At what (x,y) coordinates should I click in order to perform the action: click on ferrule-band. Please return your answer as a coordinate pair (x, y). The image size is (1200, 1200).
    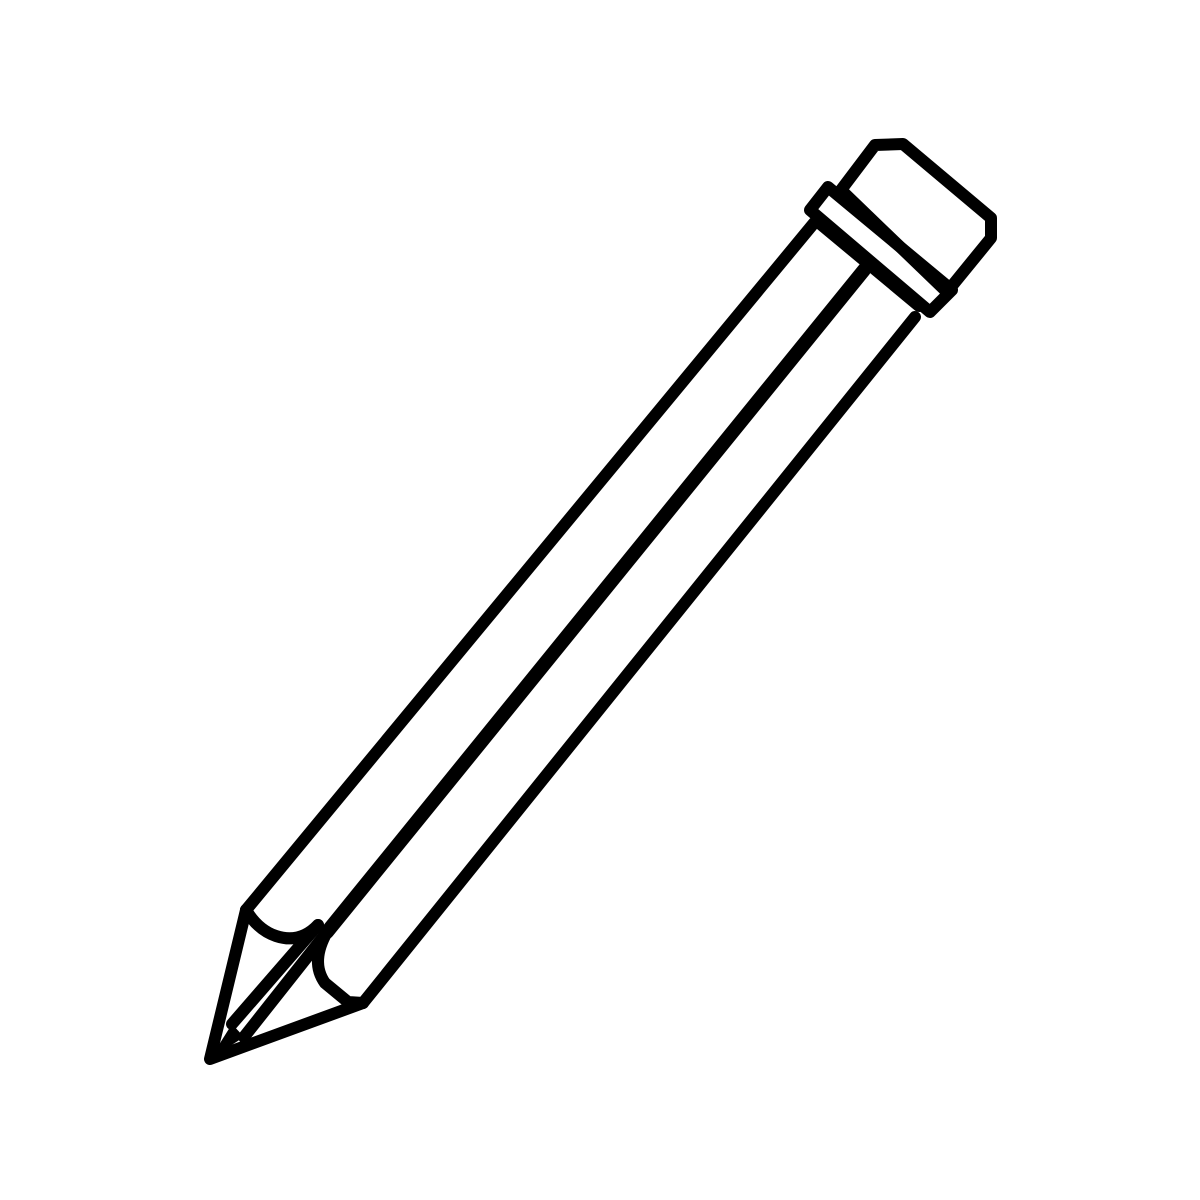
    Looking at the image, I should click on (881, 249).